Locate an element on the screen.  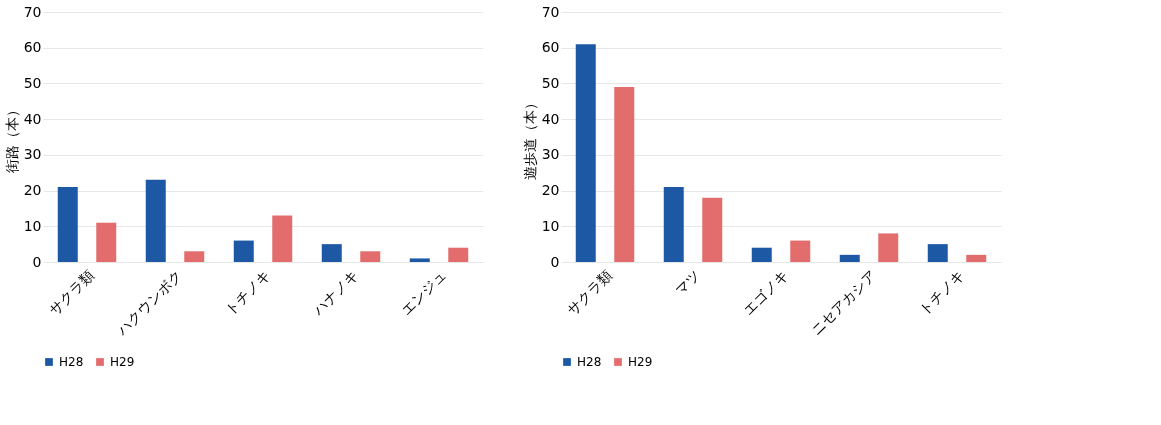
x-tick-label: エンジュ is located at coordinates (423, 292).